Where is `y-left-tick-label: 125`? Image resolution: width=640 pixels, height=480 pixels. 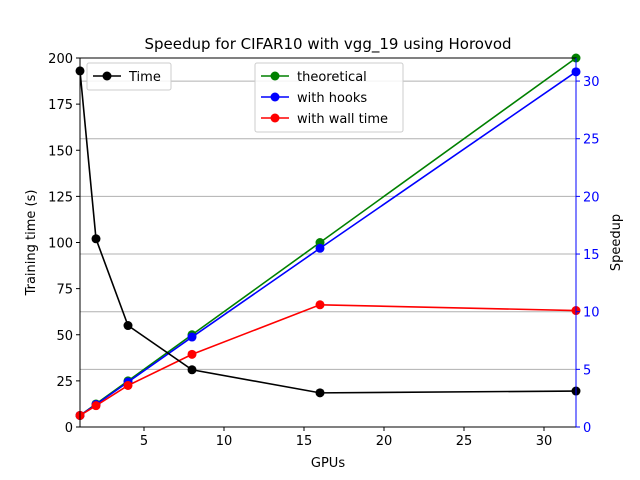 y-left-tick-label: 125 is located at coordinates (60, 197).